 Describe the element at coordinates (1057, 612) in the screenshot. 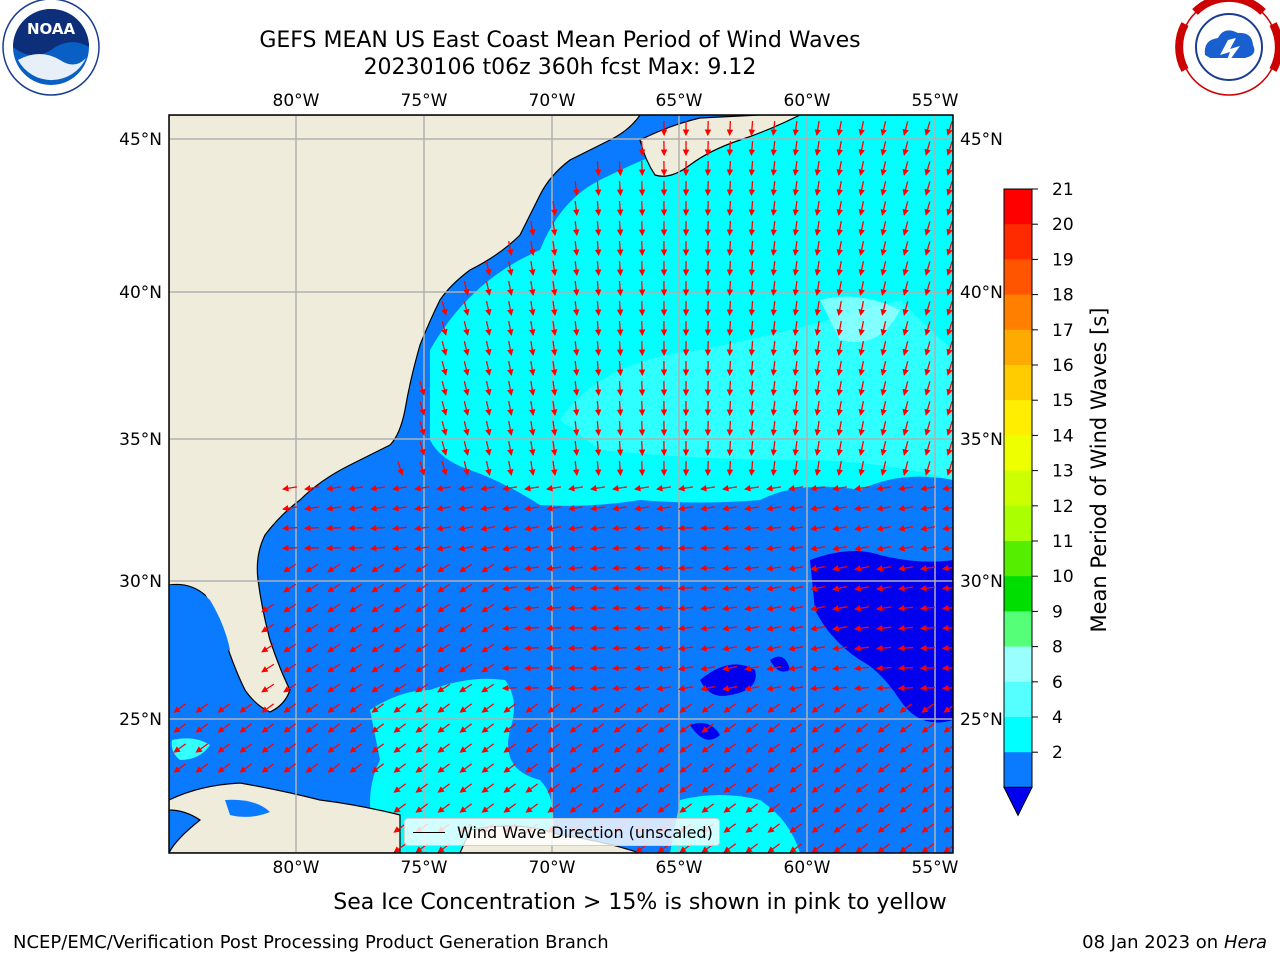

I see `colorbar-tick-label: 9` at that location.